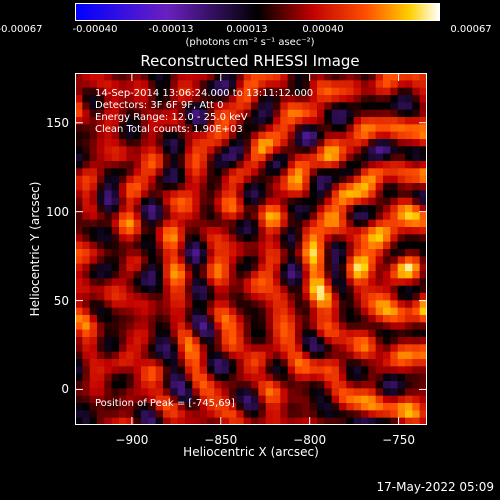 The image size is (500, 500). I want to click on x-axis-label: Heliocentric X (arcsec), so click(251, 452).